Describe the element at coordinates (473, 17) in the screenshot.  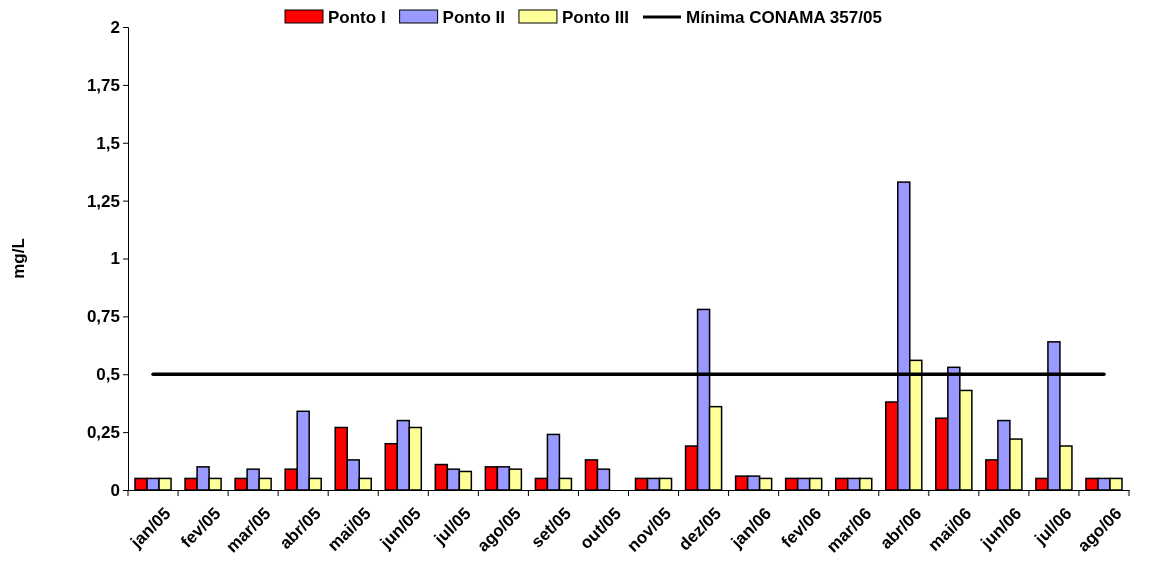
I see `legend-label: Ponto II` at that location.